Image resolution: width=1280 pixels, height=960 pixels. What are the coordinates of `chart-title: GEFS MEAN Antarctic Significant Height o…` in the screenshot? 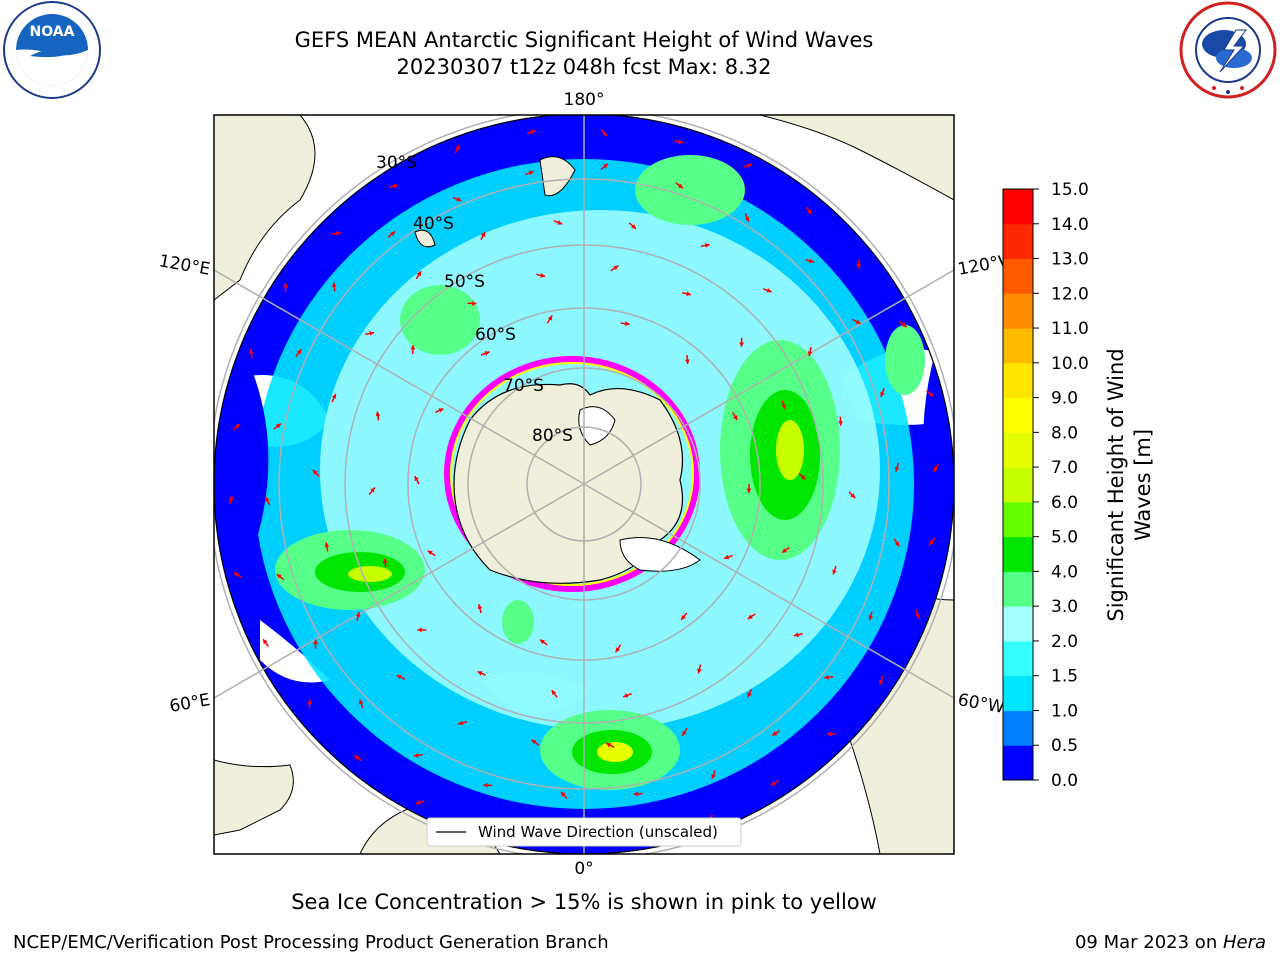 It's located at (584, 40).